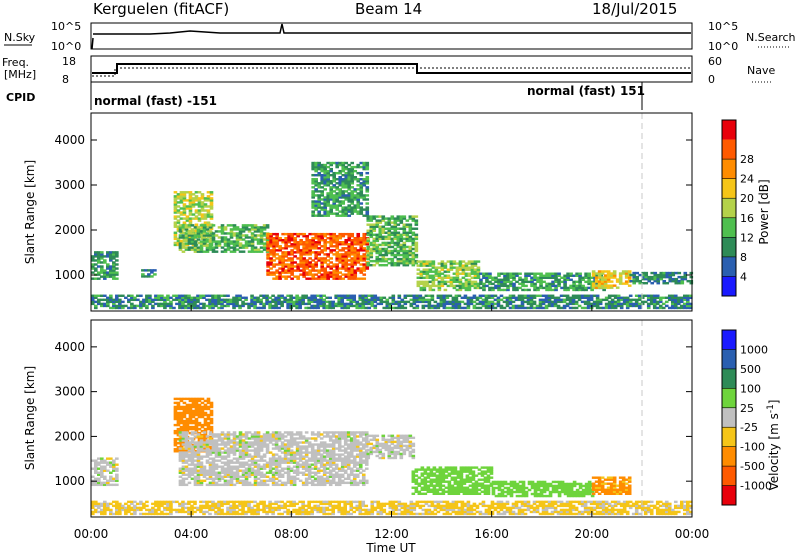 The image size is (800, 554). I want to click on cpid-label: CPID, so click(20, 97).